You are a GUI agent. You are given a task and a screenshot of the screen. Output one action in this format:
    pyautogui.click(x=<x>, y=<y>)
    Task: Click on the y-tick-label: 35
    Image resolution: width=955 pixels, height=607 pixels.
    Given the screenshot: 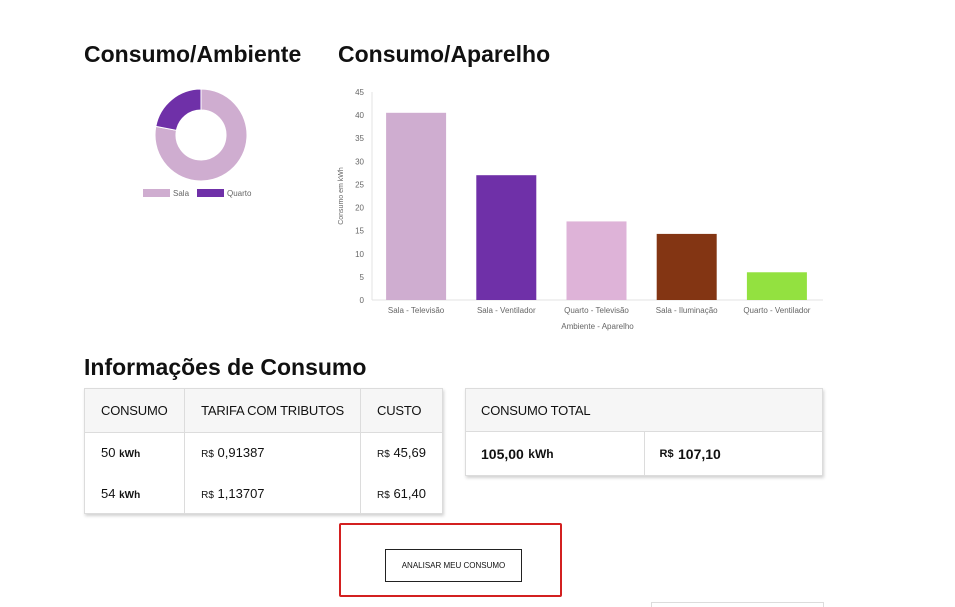 What is the action you would take?
    pyautogui.click(x=359, y=138)
    